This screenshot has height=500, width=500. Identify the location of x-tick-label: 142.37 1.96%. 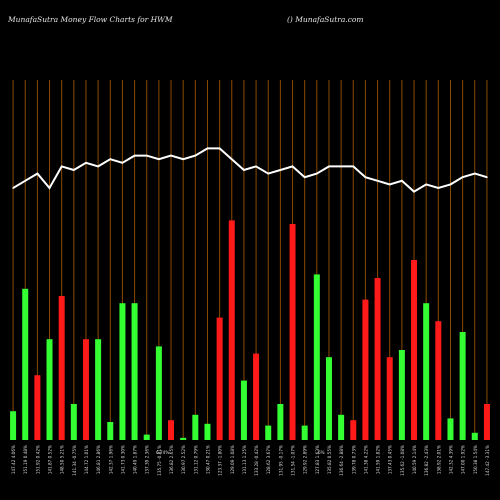
(110, 459).